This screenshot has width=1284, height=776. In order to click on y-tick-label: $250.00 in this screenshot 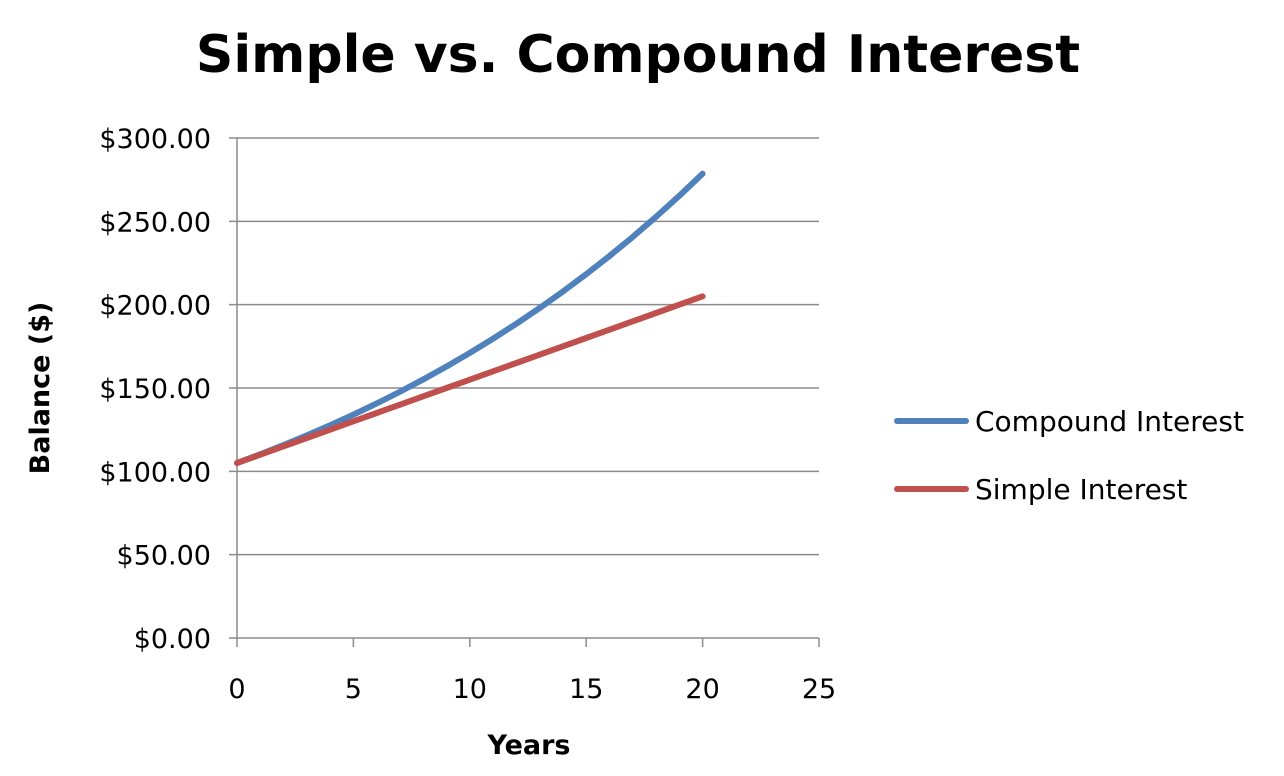, I will do `click(155, 222)`.